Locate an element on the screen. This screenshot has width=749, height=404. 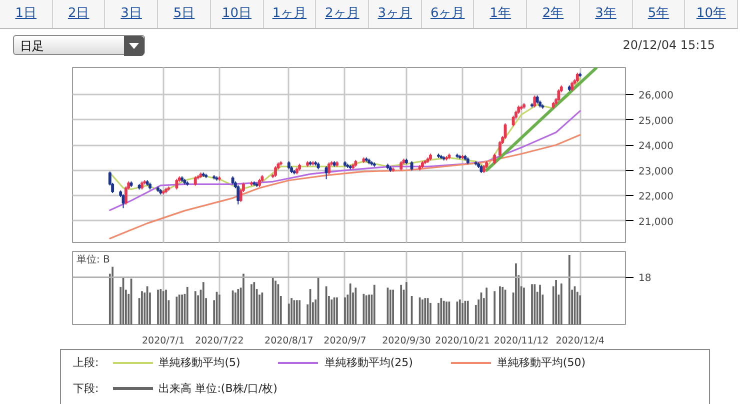
x-tick-label: 2020/9/30 is located at coordinates (406, 341).